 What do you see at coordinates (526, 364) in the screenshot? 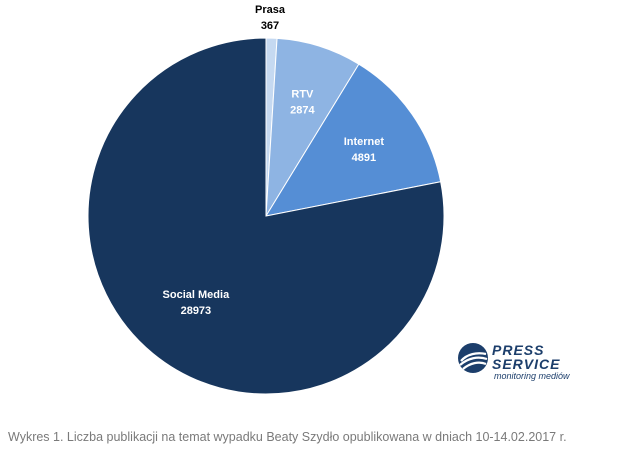
I see `logo-line-2: SERVICE` at bounding box center [526, 364].